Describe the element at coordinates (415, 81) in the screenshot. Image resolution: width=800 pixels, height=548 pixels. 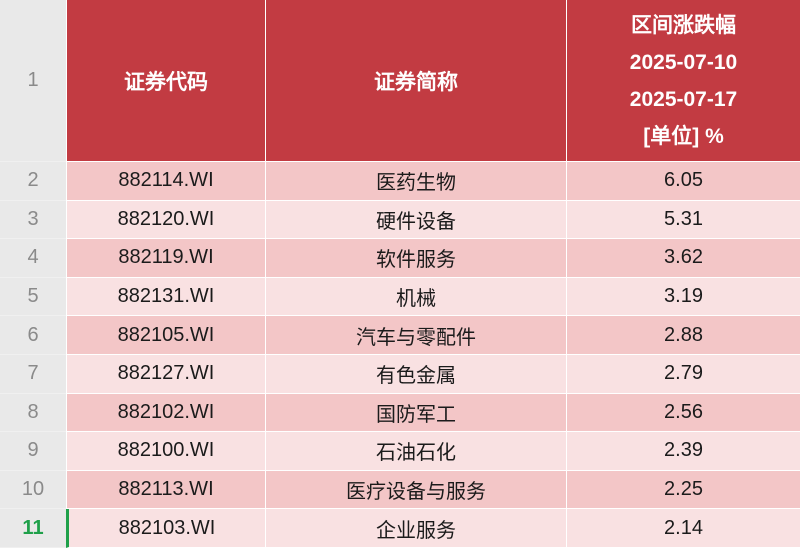
I see `header-security-name: 证券简称` at that location.